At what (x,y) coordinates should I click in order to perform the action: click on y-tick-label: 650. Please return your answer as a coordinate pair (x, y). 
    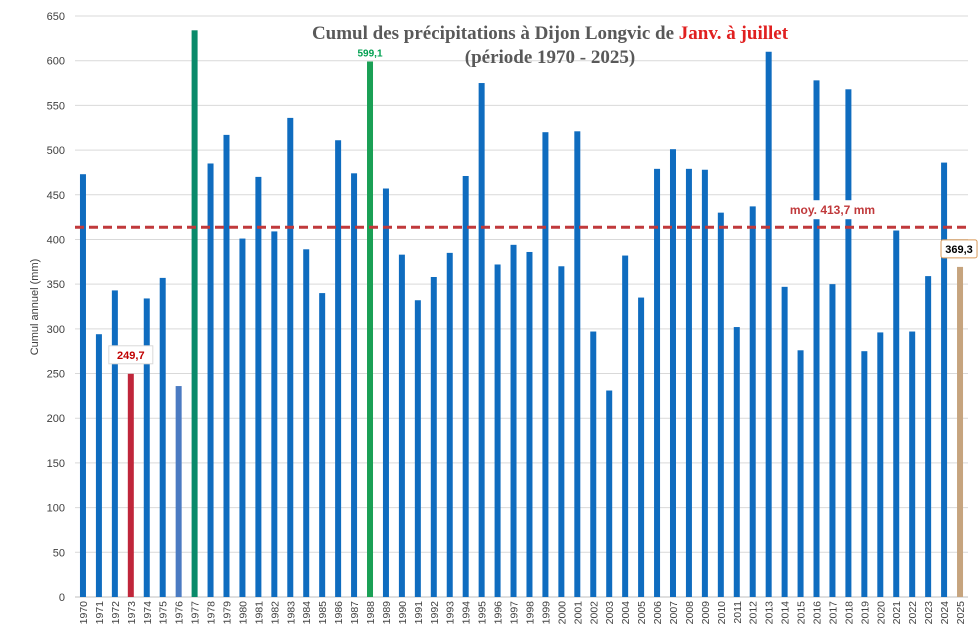
    Looking at the image, I should click on (56, 17).